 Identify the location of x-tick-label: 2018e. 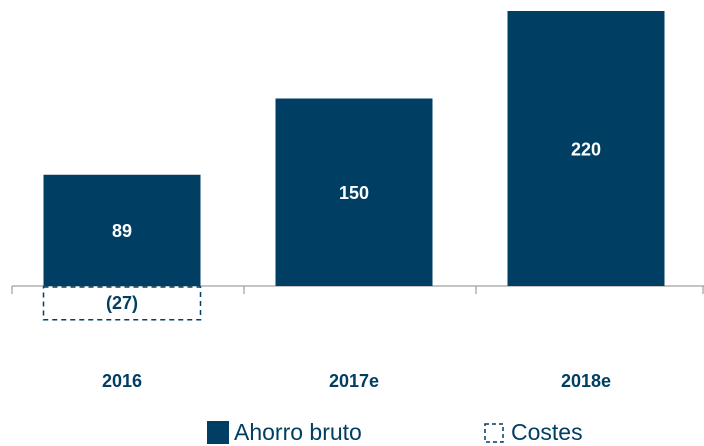
(586, 381).